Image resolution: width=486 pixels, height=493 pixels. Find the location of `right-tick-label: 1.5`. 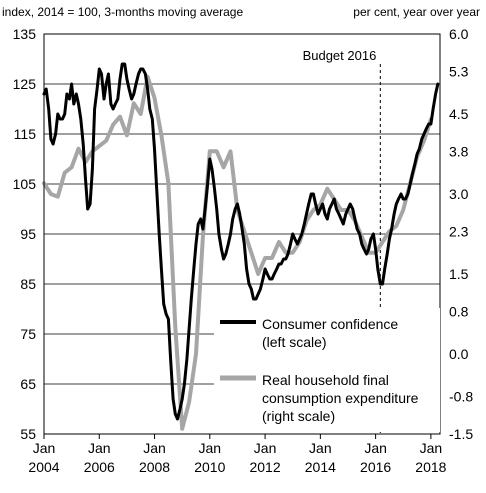

right-tick-label: 1.5 is located at coordinates (459, 274).